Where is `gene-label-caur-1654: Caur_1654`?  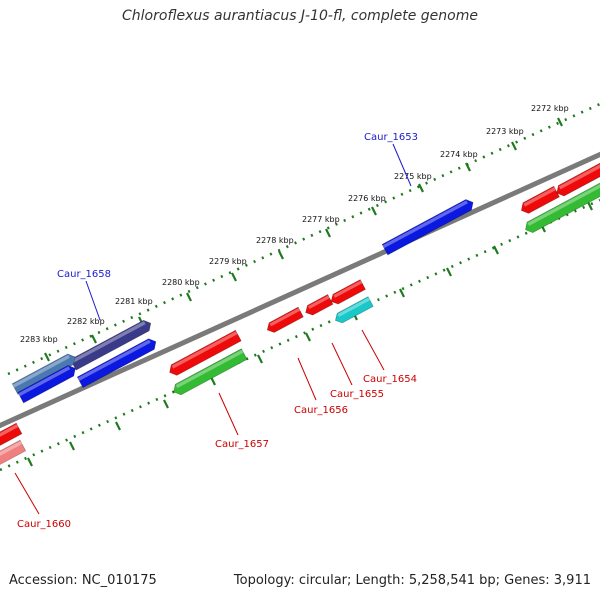
gene-label-caur-1654: Caur_1654 is located at coordinates (390, 379).